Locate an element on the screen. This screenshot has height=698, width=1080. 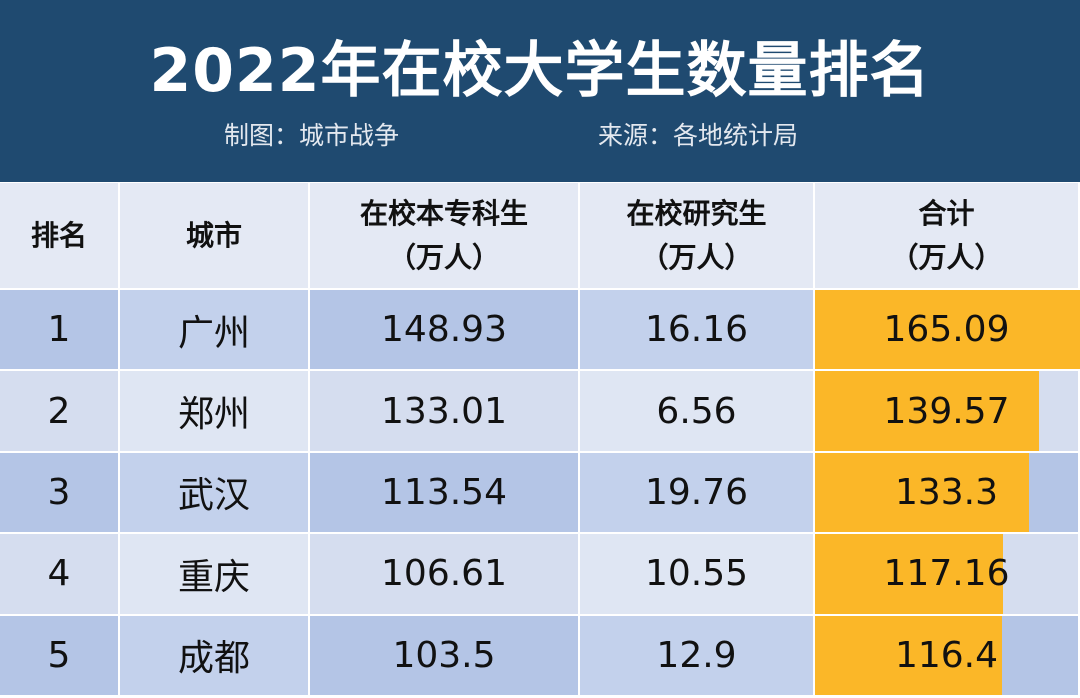
table-cell: 4 is located at coordinates (60, 575).